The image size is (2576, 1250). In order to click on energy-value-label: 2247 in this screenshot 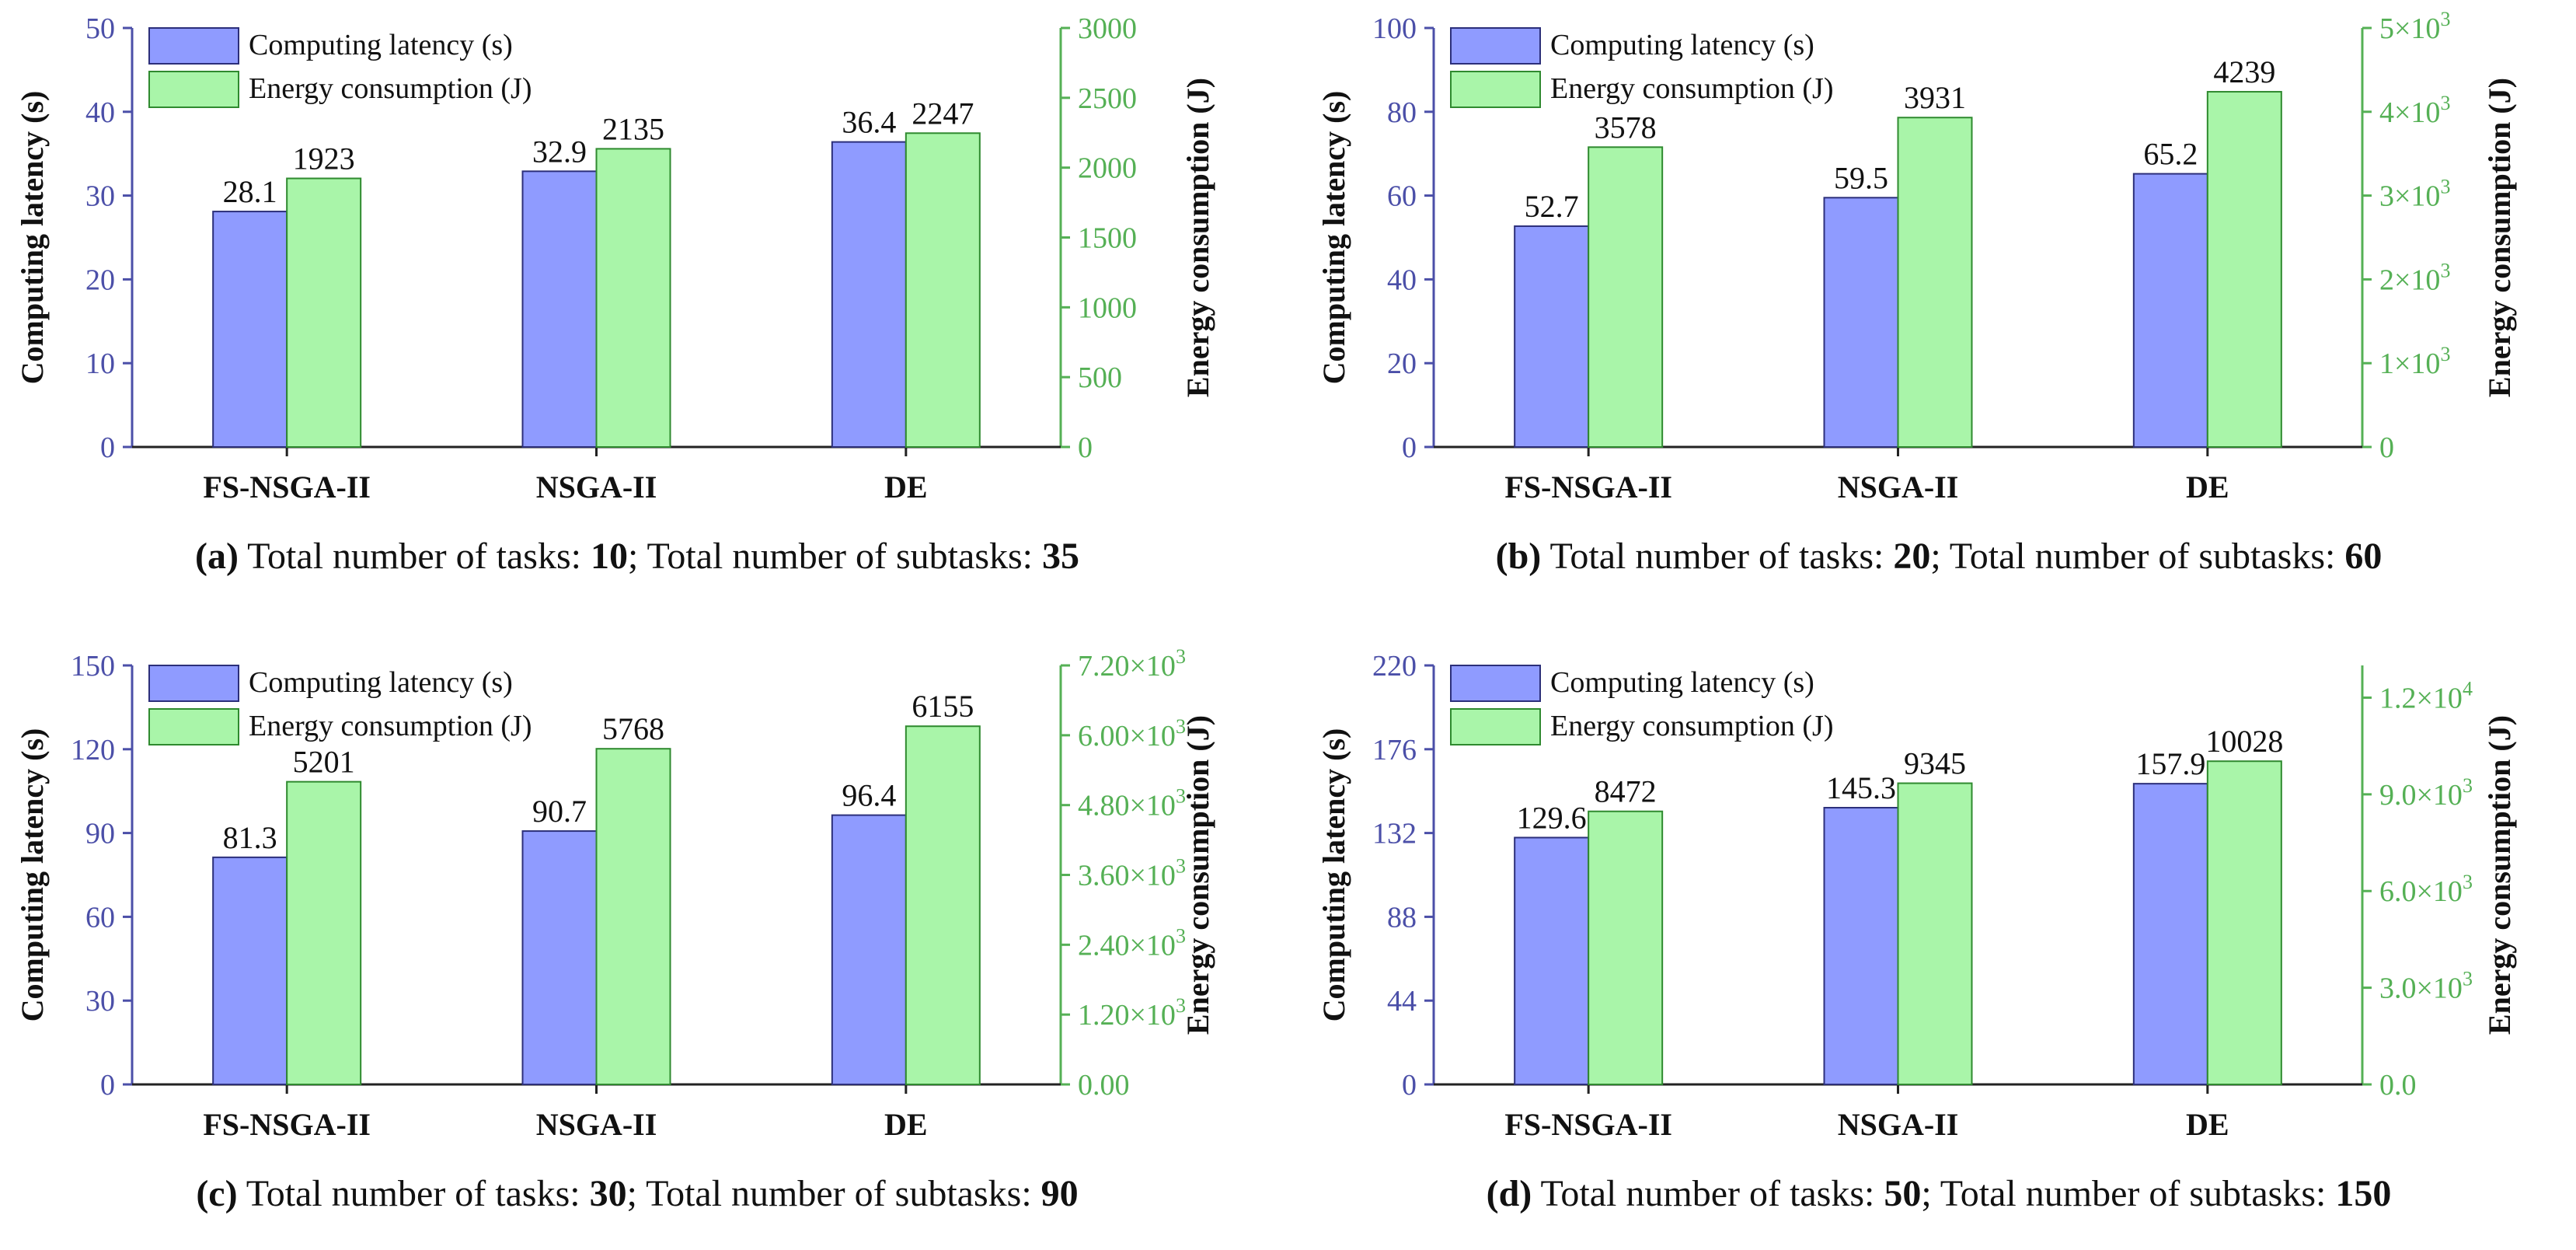, I will do `click(943, 113)`.